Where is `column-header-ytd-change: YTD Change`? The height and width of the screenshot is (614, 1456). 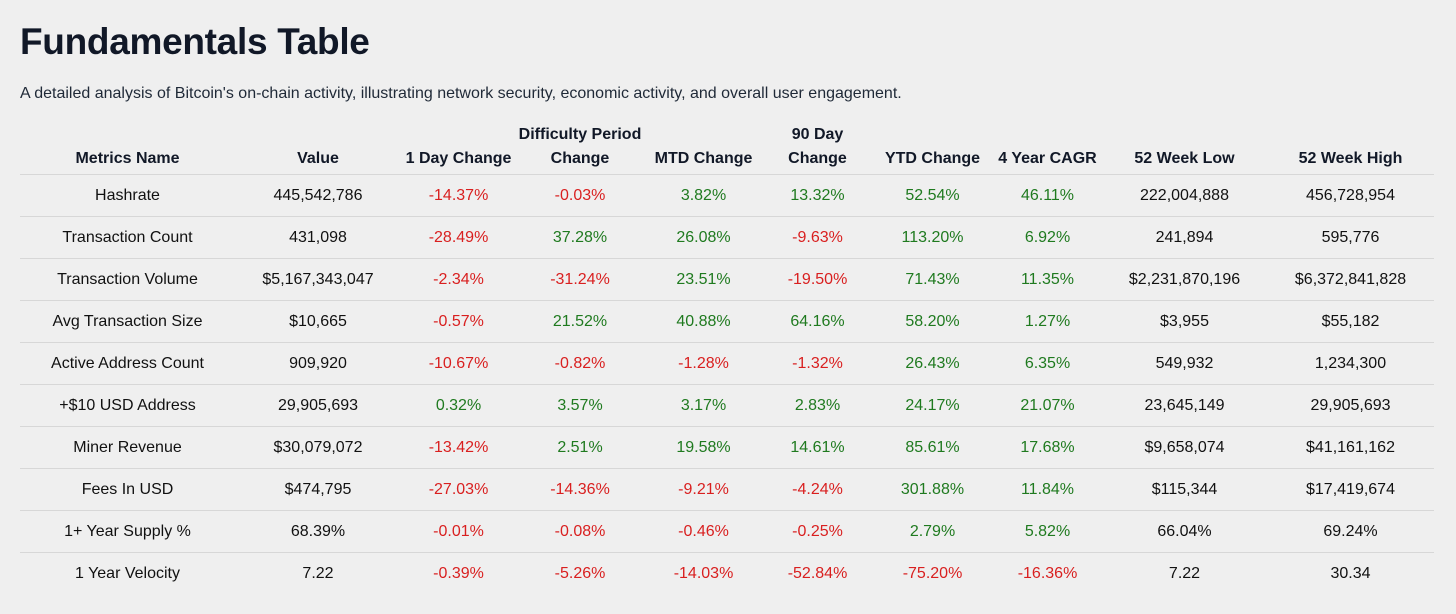
column-header-ytd-change: YTD Change is located at coordinates (932, 149).